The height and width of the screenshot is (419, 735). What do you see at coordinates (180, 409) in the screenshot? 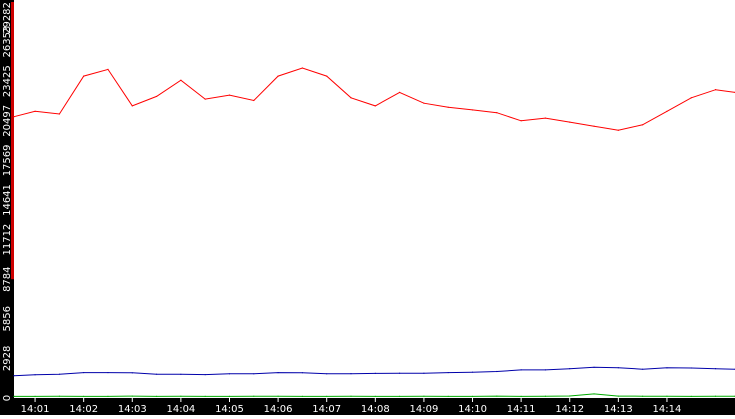
I see `x-tick-label: 14:04` at bounding box center [180, 409].